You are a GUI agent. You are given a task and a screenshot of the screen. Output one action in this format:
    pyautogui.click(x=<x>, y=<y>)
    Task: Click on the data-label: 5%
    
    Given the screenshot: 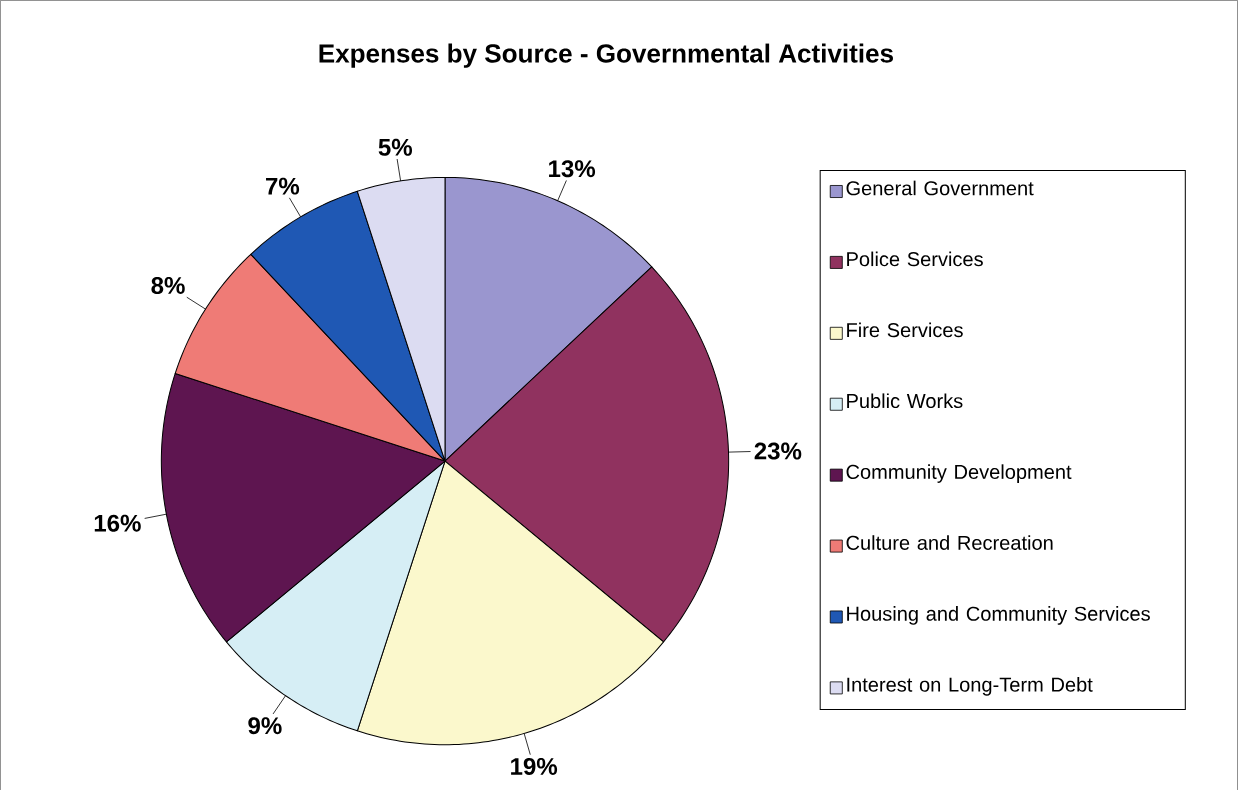 What is the action you would take?
    pyautogui.click(x=395, y=147)
    